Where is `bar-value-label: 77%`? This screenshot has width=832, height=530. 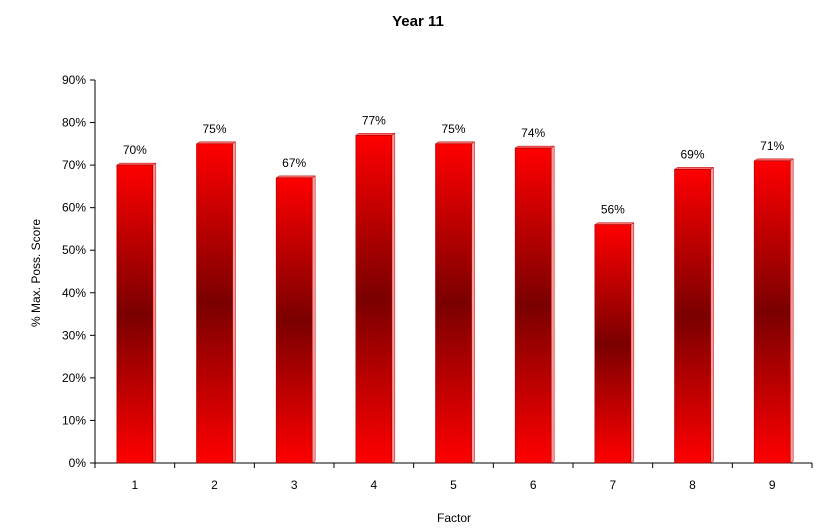 bar-value-label: 77% is located at coordinates (374, 120).